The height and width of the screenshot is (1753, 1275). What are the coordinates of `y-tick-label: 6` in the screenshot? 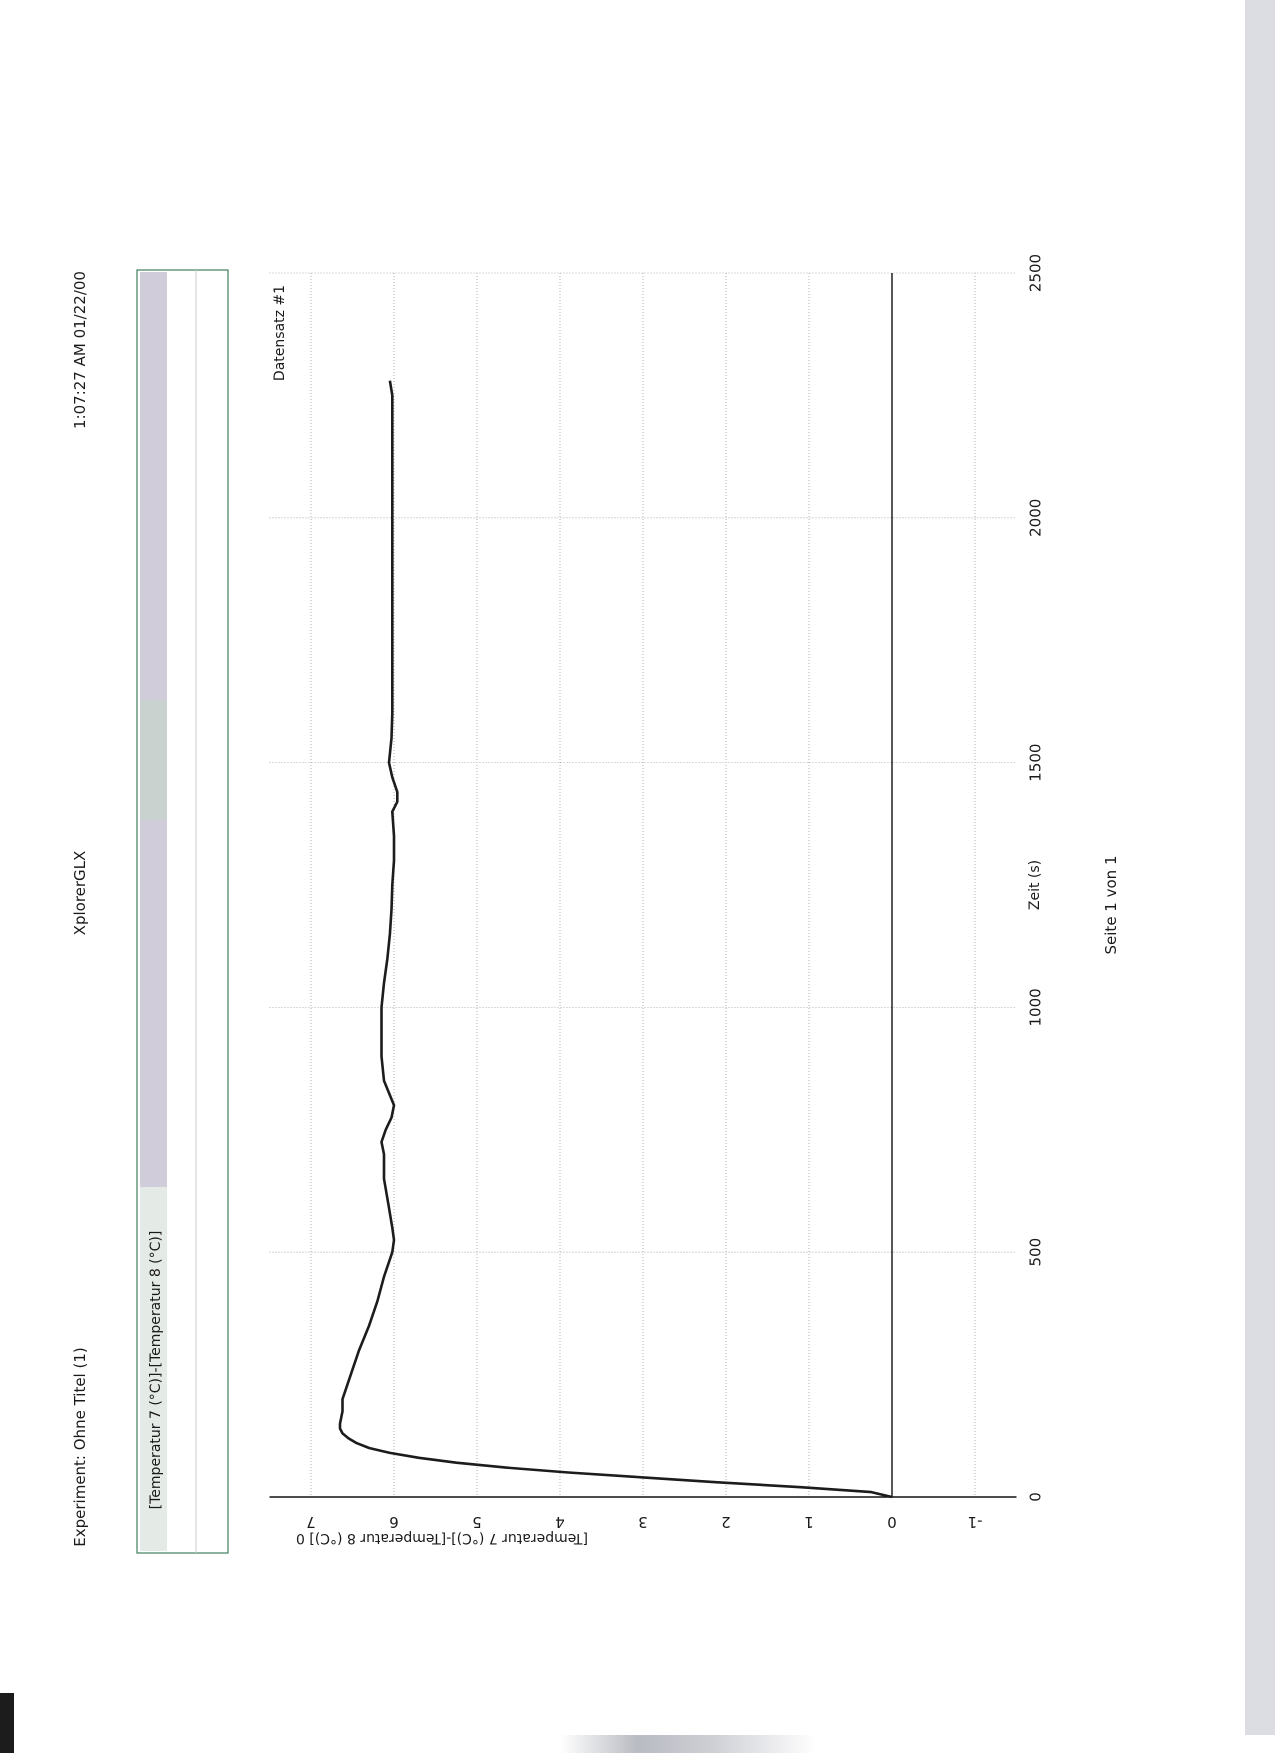 It's located at (394, 1522).